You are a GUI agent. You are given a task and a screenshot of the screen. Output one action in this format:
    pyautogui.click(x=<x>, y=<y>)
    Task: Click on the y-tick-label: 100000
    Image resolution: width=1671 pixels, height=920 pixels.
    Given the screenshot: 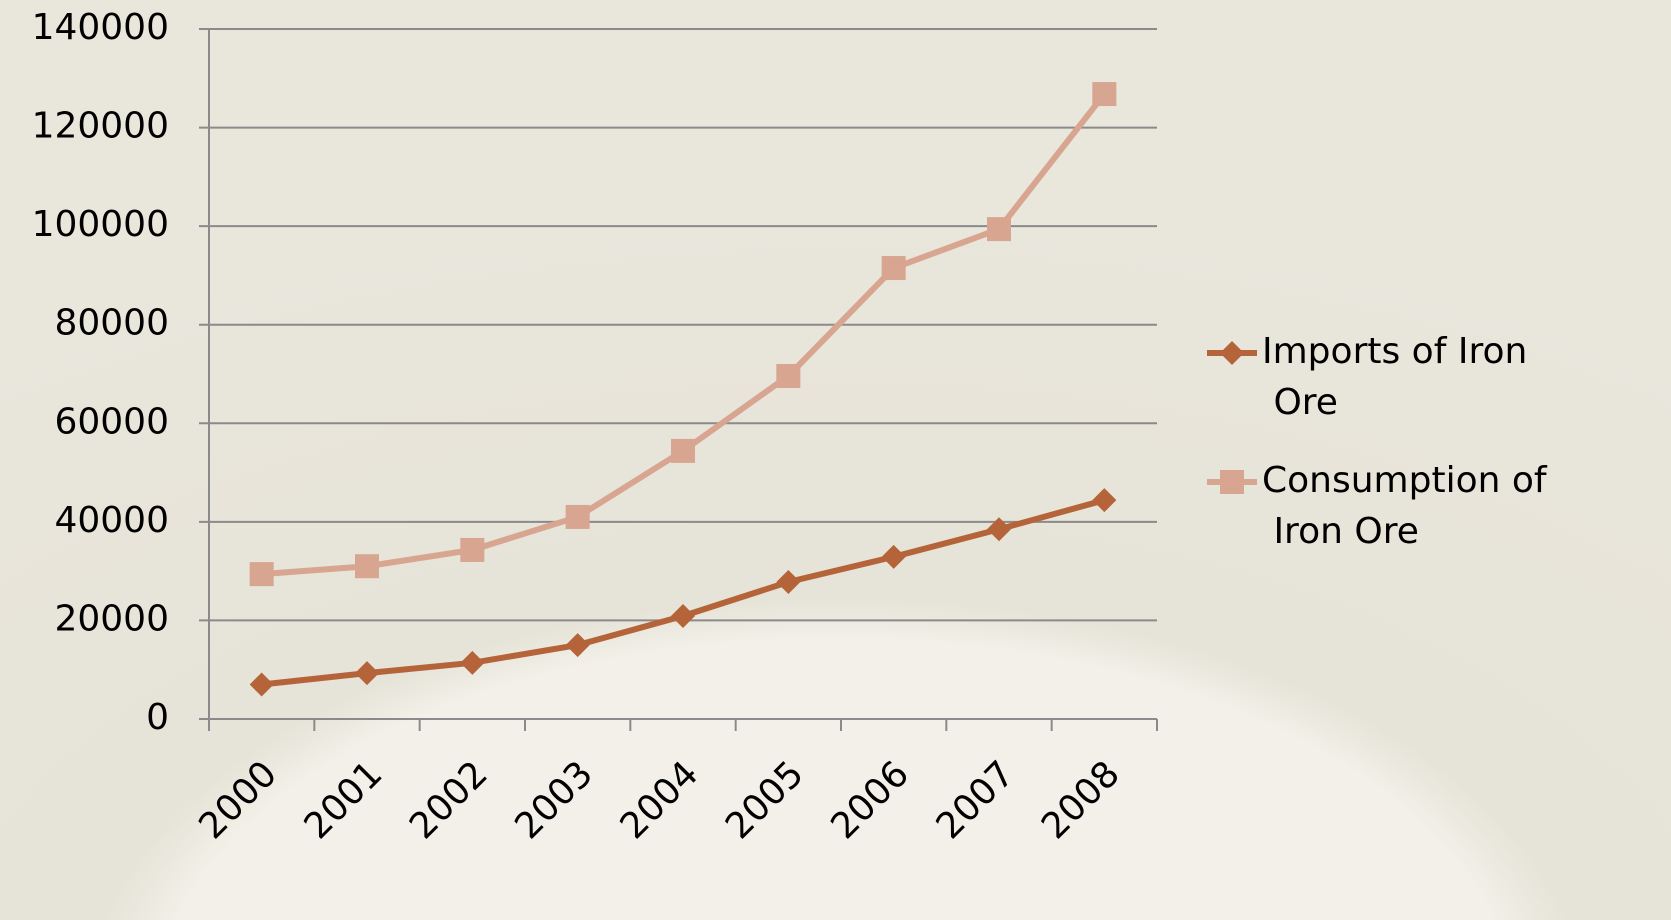 What is the action you would take?
    pyautogui.click(x=100, y=224)
    